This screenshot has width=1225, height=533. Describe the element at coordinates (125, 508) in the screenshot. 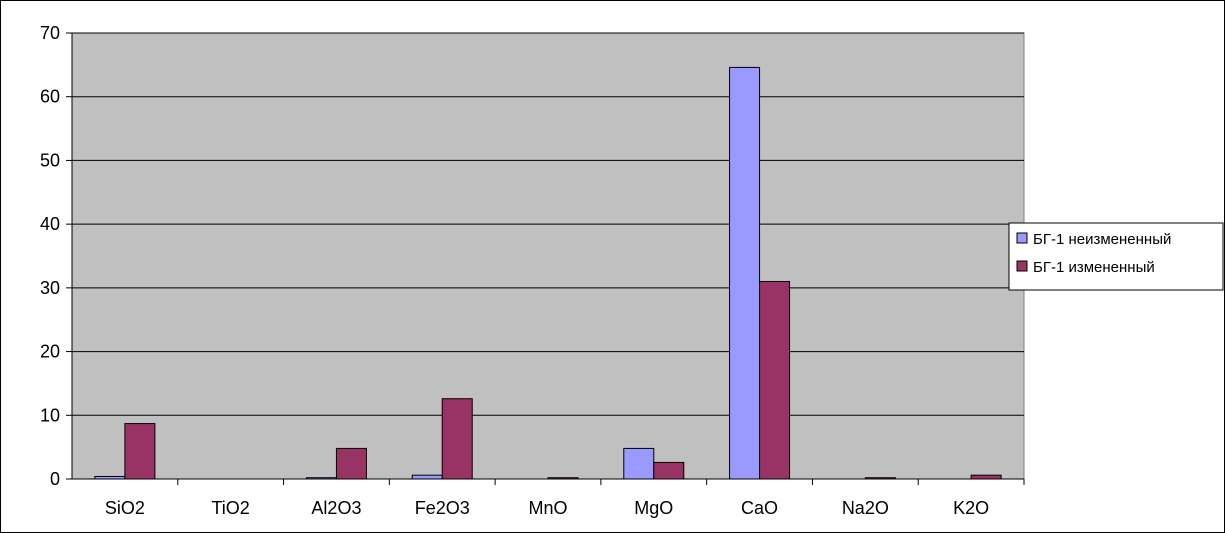

I see `x-tick-label: SiO2` at that location.